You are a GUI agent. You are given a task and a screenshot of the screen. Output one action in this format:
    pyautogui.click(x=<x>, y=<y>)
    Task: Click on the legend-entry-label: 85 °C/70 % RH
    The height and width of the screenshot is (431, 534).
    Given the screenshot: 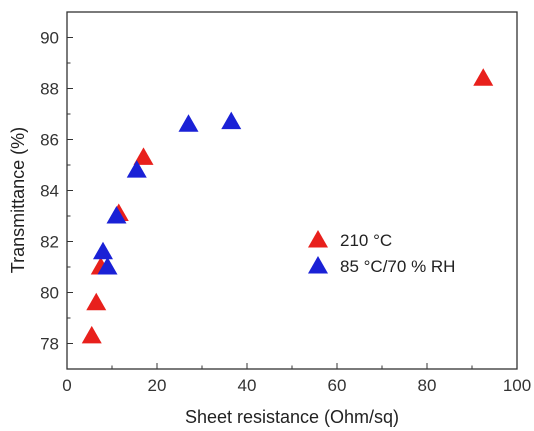 What is the action you would take?
    pyautogui.click(x=397, y=266)
    